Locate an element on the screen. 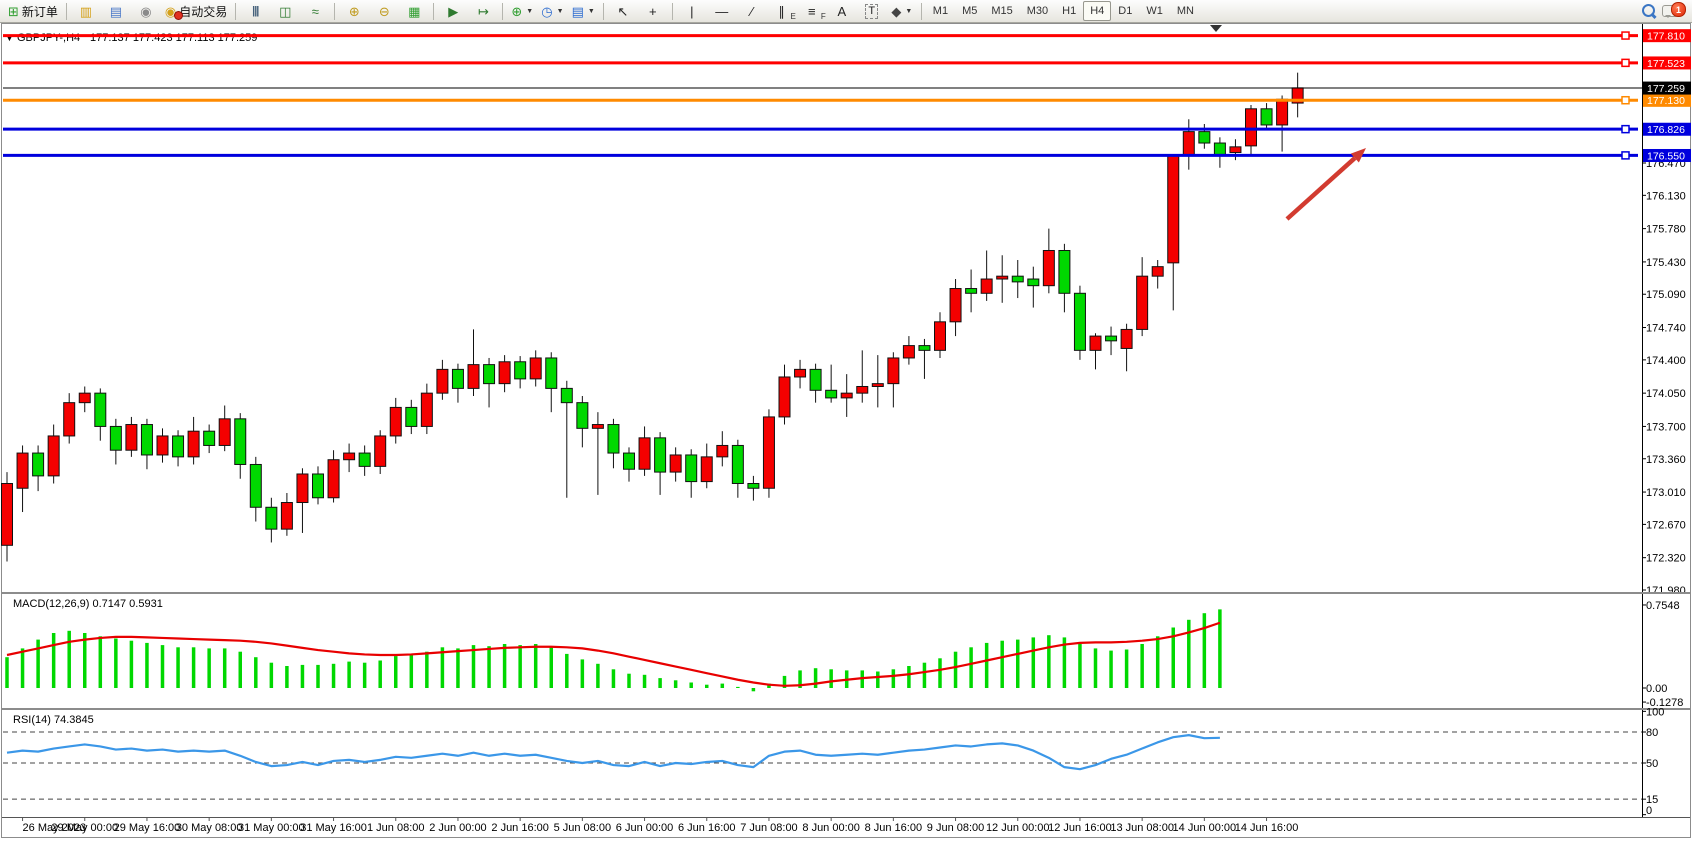 The image size is (1692, 844). navigator-button: ▤ is located at coordinates (116, 11).